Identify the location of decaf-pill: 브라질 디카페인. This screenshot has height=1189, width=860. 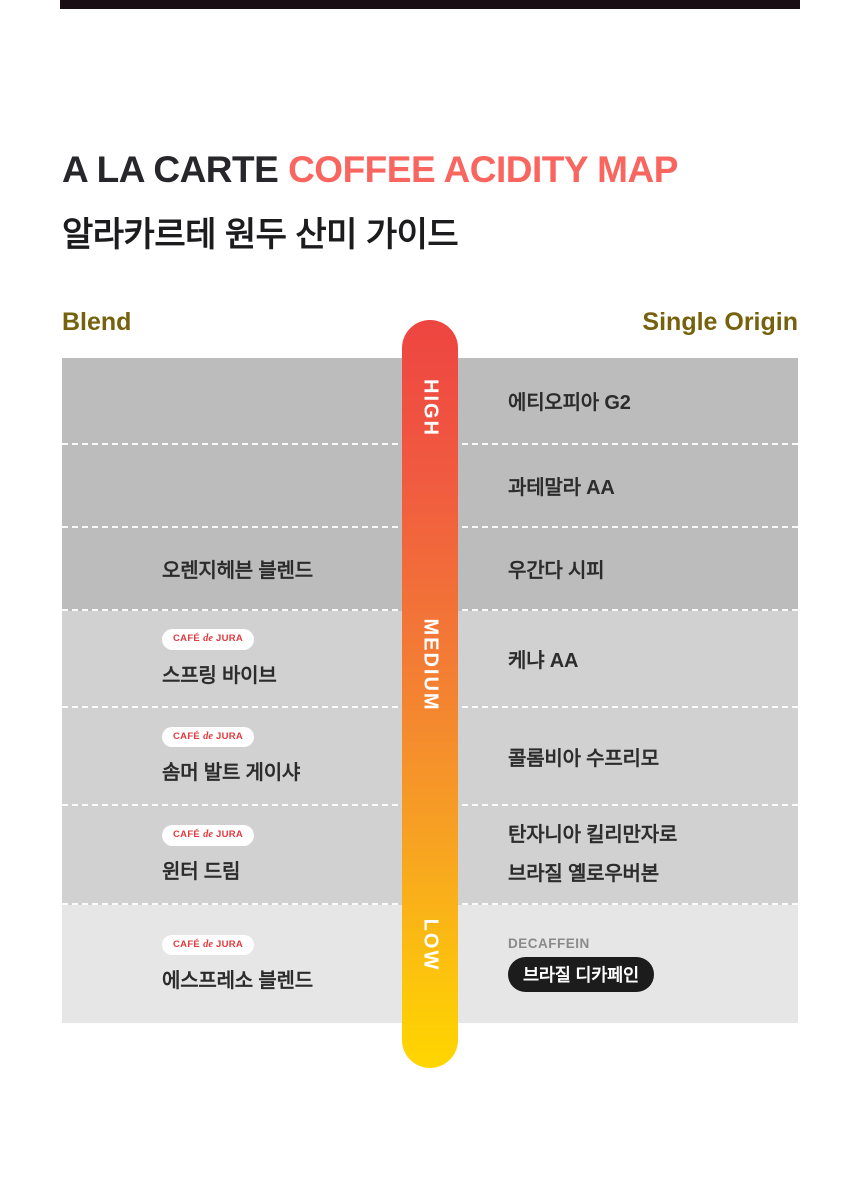
(581, 974).